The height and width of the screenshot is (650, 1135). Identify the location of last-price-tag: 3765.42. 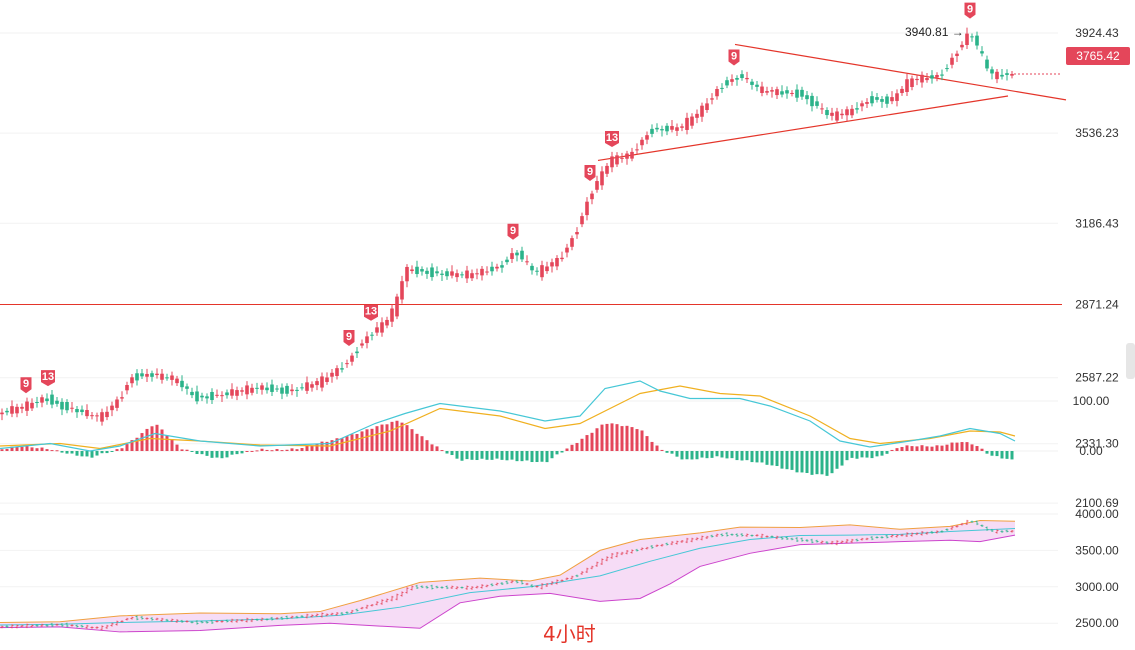
(1098, 56).